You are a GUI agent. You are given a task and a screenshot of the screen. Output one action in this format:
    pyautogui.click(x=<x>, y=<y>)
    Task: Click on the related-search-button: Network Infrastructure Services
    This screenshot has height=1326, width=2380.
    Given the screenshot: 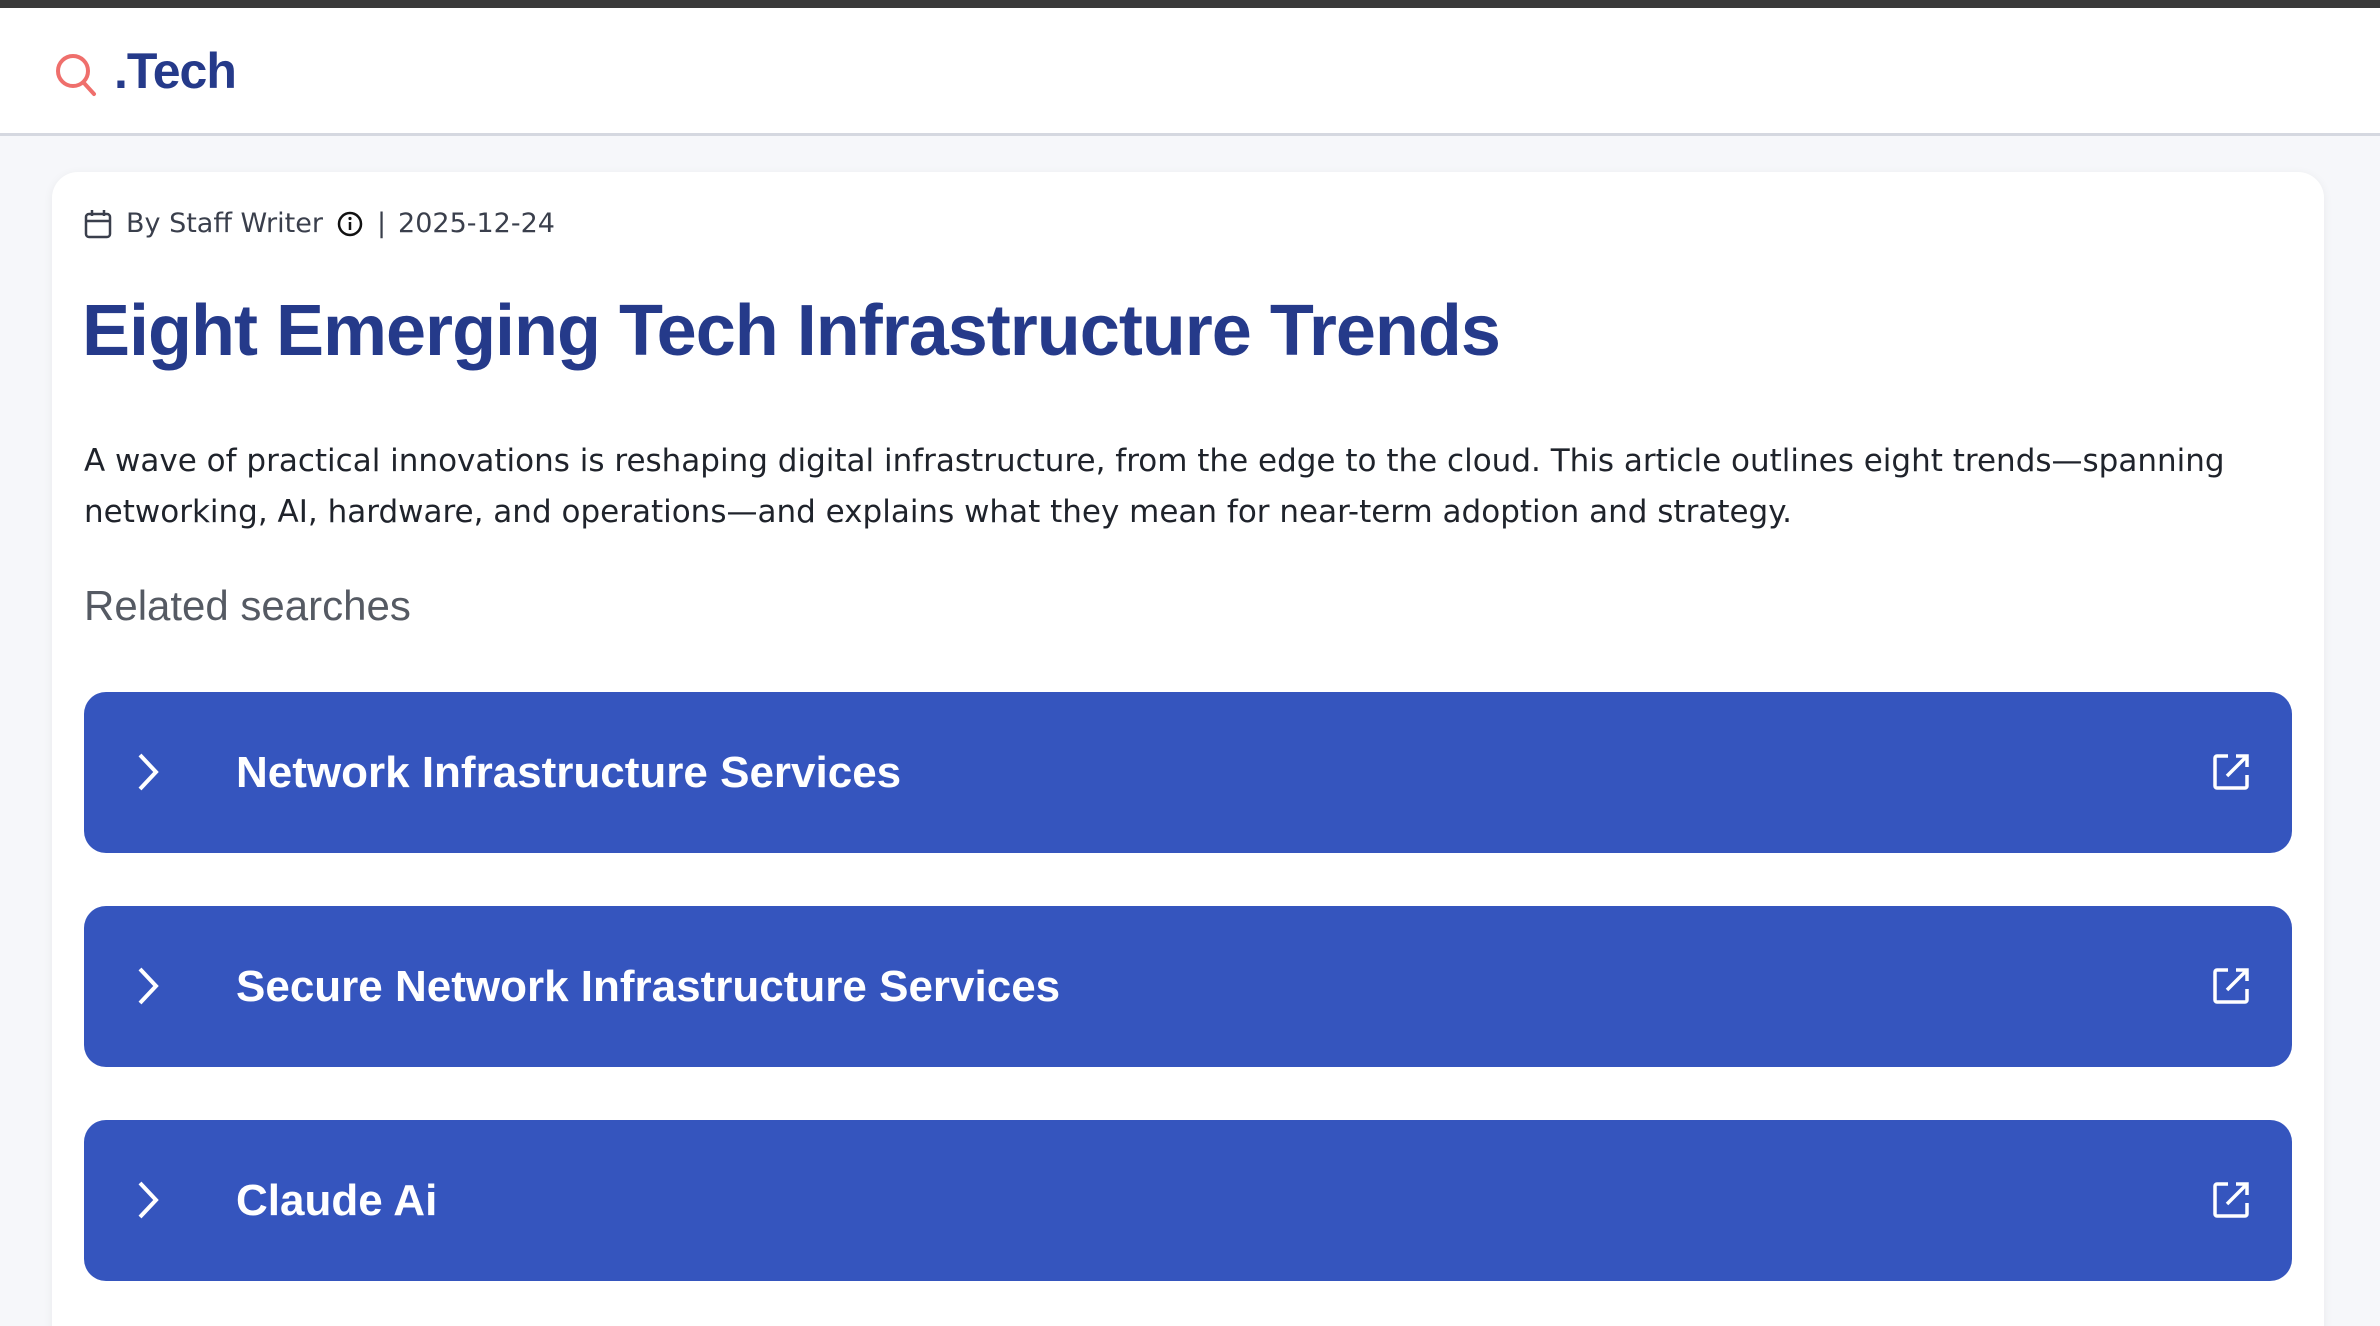 What is the action you would take?
    pyautogui.click(x=1188, y=772)
    